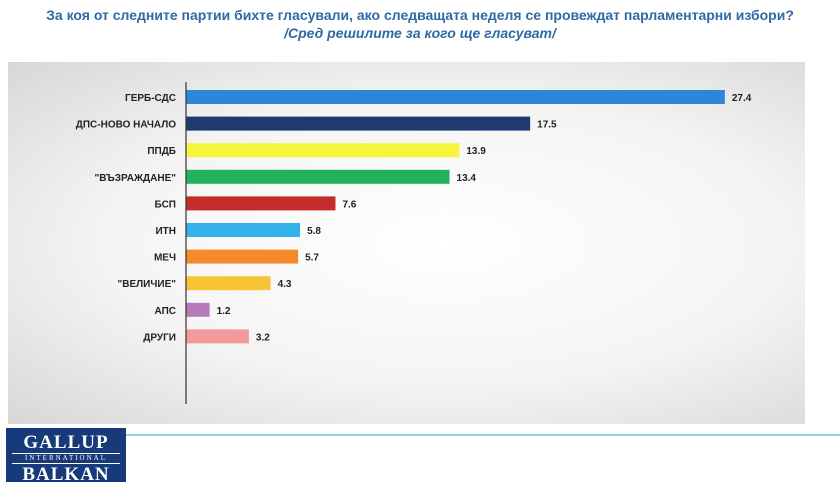 The height and width of the screenshot is (488, 840). Describe the element at coordinates (165, 204) in the screenshot. I see `category-label: БСП` at that location.